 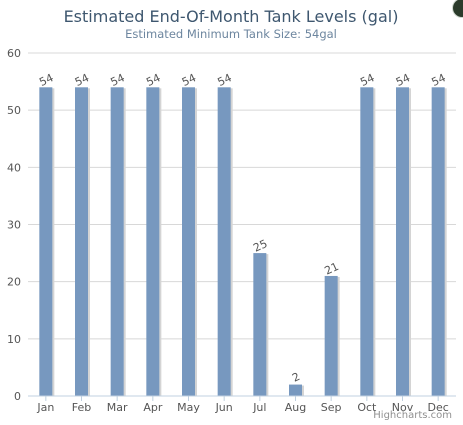 I want to click on chart-subtitle: Estimated Minimum Tank Size: 54gal, so click(x=231, y=34).